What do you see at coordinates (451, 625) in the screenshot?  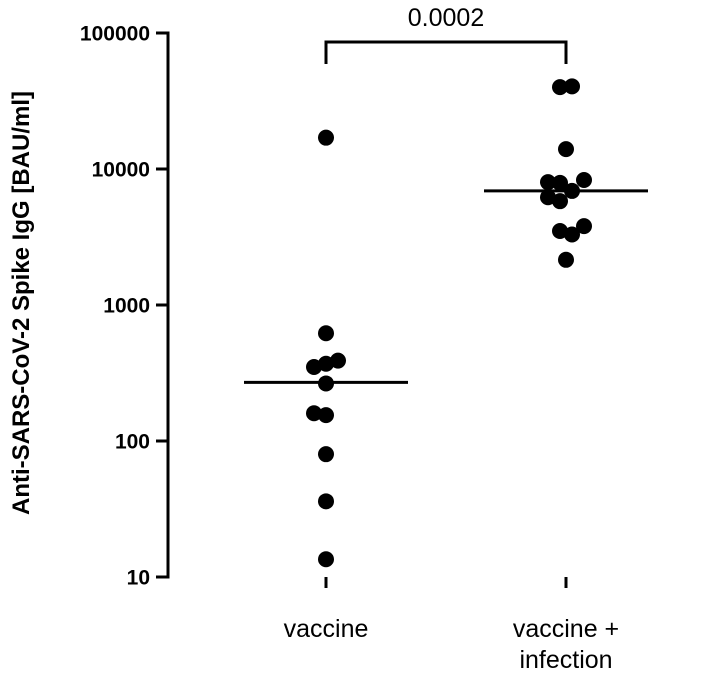 I see `x-axis-ticks: vaccine vaccine + infection` at bounding box center [451, 625].